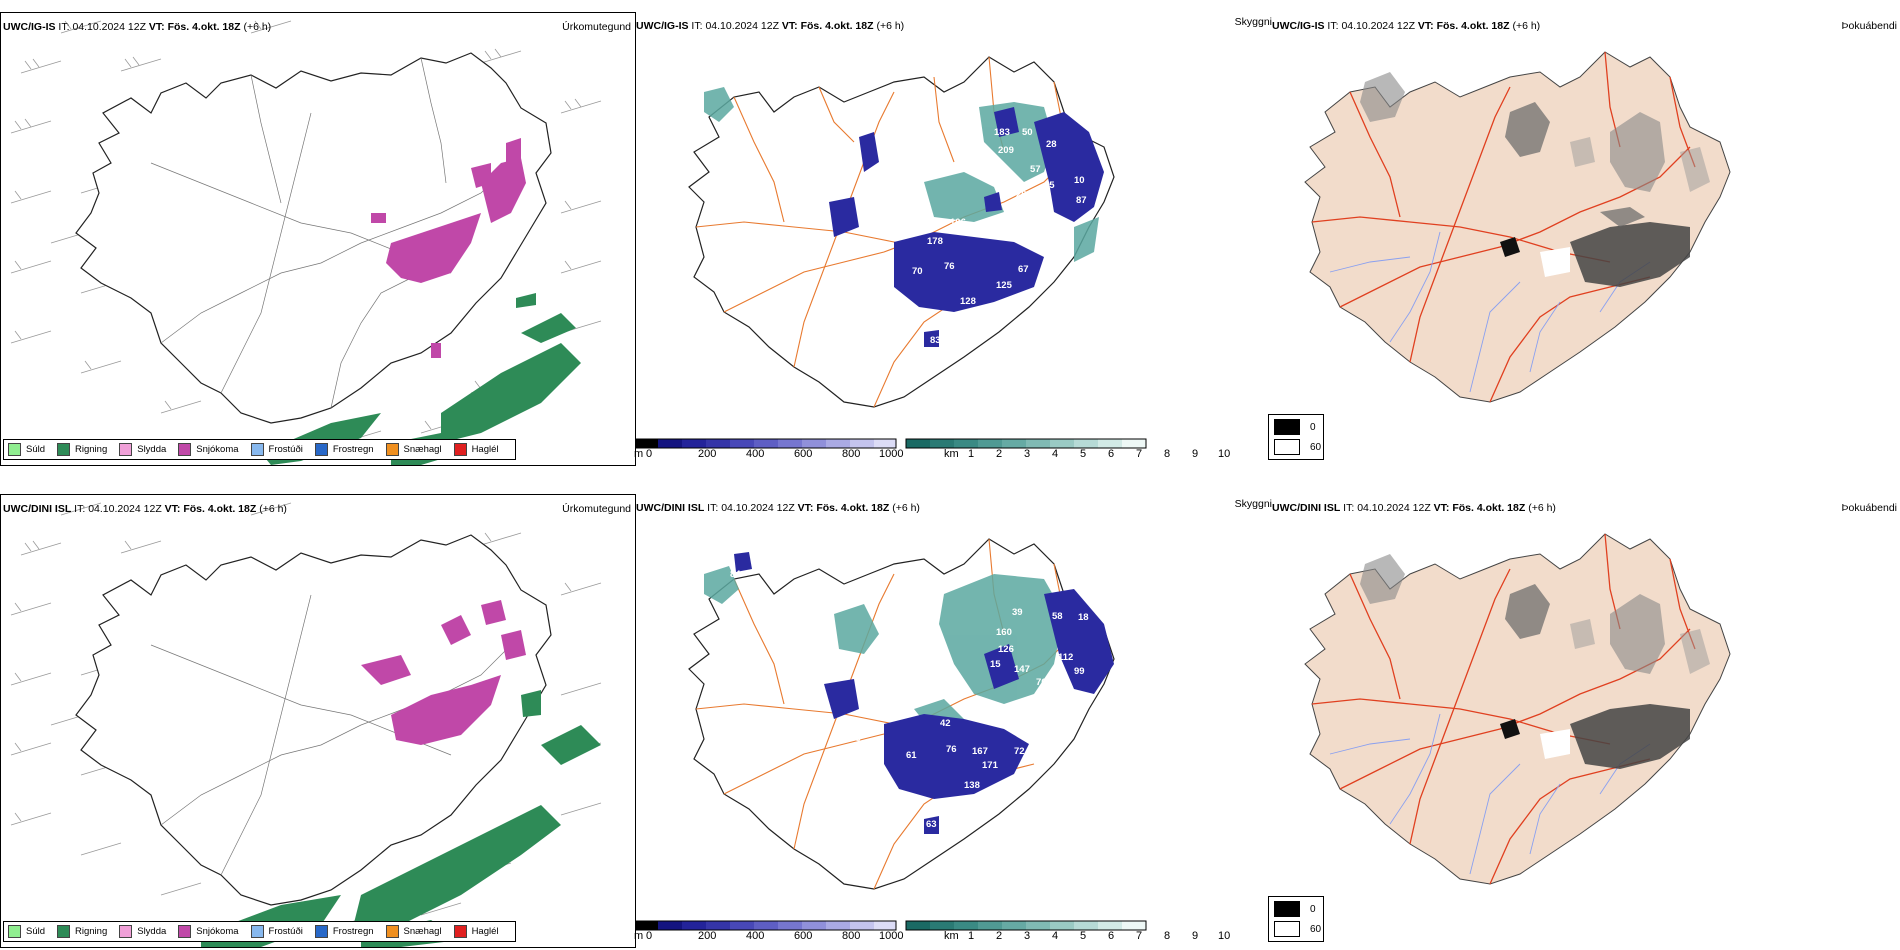  I want to click on vis-label: 57, so click(1035, 169).